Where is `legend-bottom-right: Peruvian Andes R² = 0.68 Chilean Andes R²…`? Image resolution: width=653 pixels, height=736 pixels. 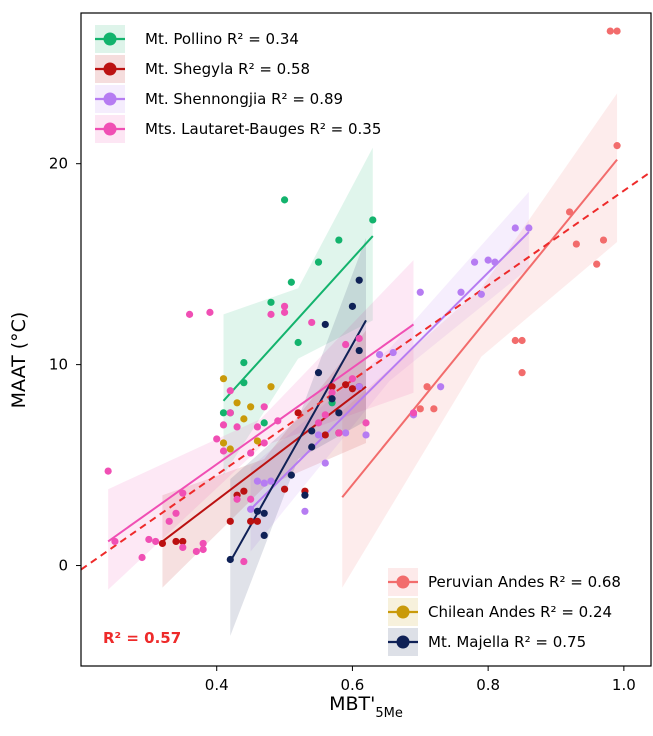
legend-bottom-right: Peruvian Andes R² = 0.68 Chilean Andes R²… is located at coordinates (504, 612).